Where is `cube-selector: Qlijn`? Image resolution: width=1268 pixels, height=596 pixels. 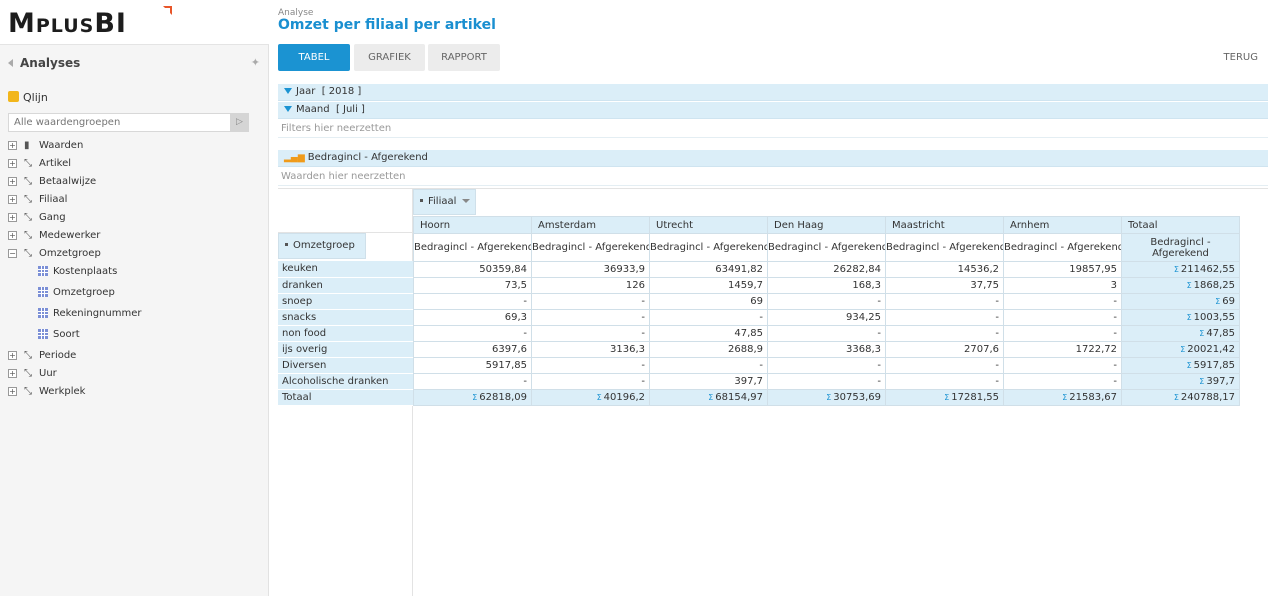
cube-selector: Qlijn is located at coordinates (28, 97).